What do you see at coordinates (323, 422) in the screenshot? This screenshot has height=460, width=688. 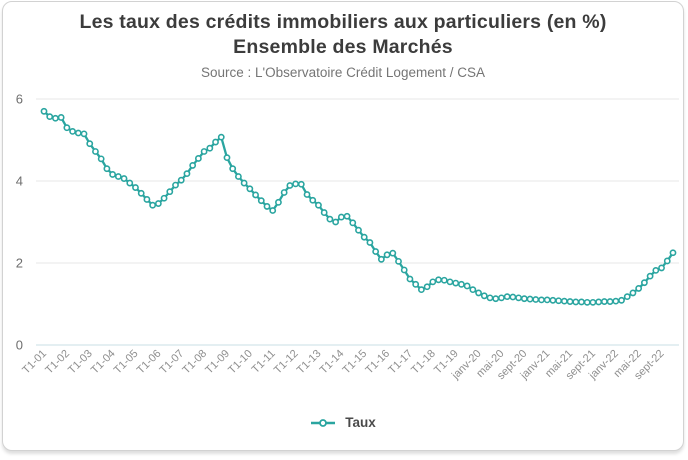 I see `legend-line-marker-icon` at bounding box center [323, 422].